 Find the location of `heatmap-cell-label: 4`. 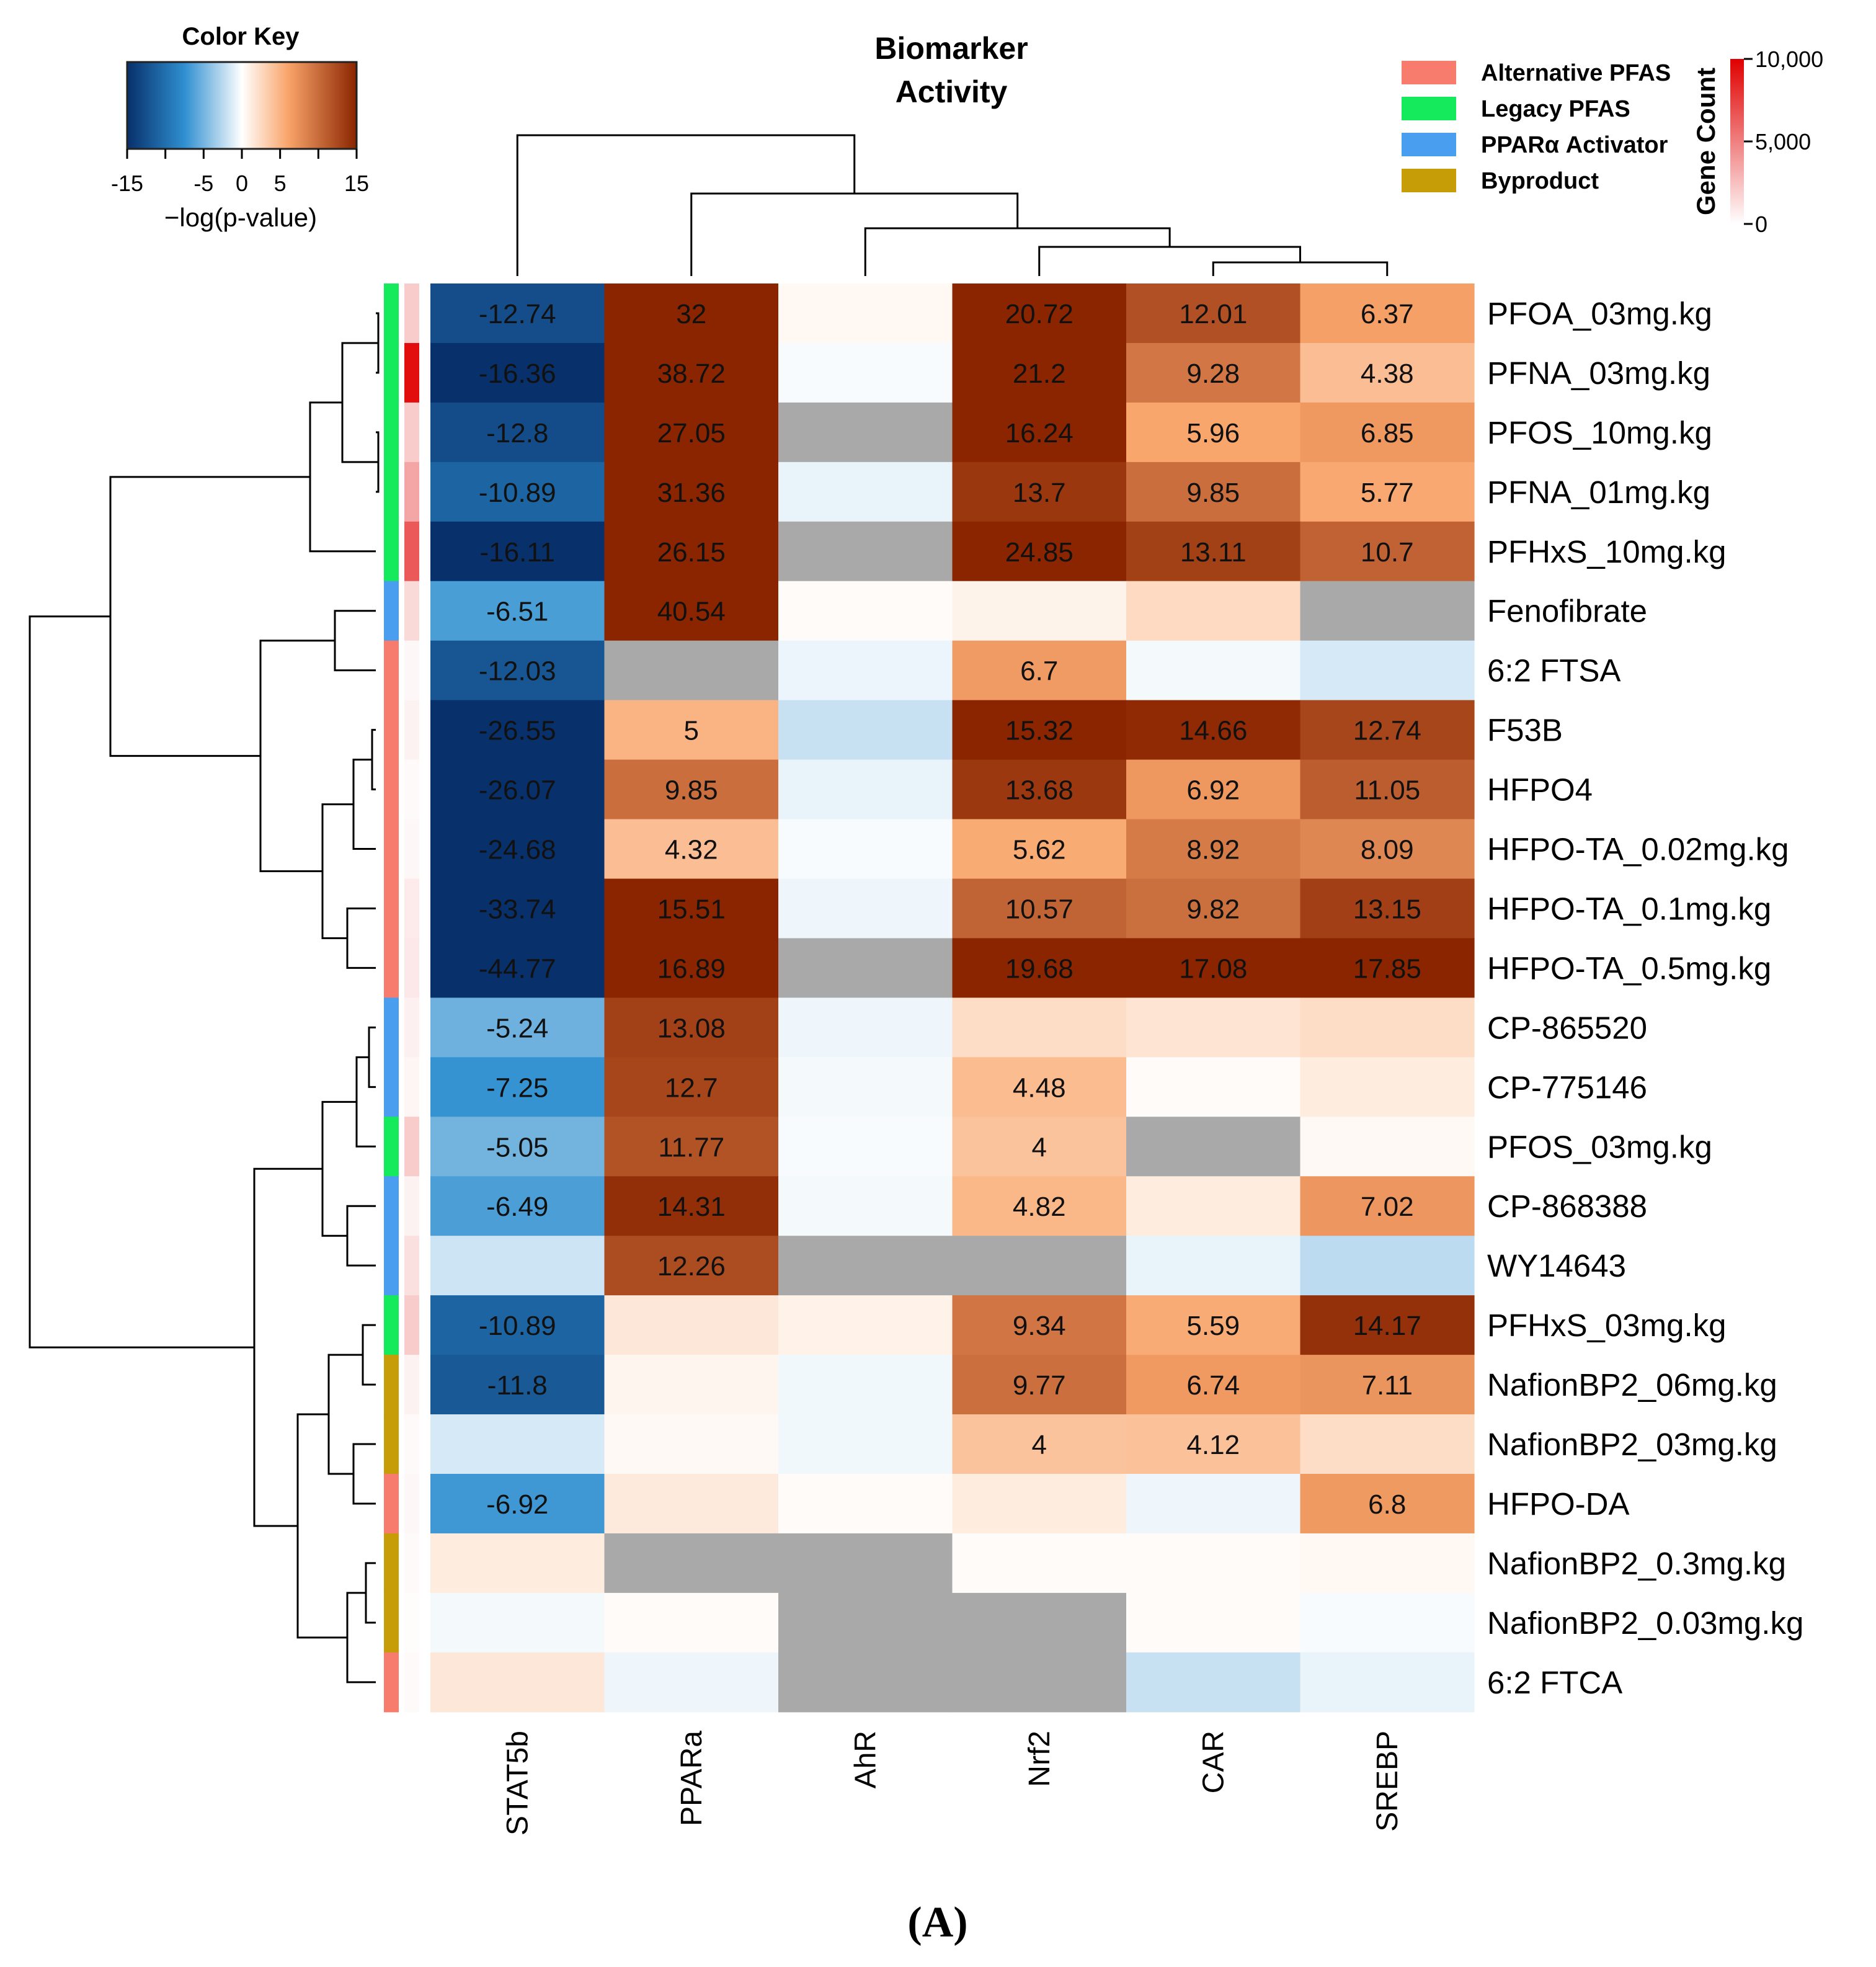

heatmap-cell-label: 4 is located at coordinates (1039, 1147).